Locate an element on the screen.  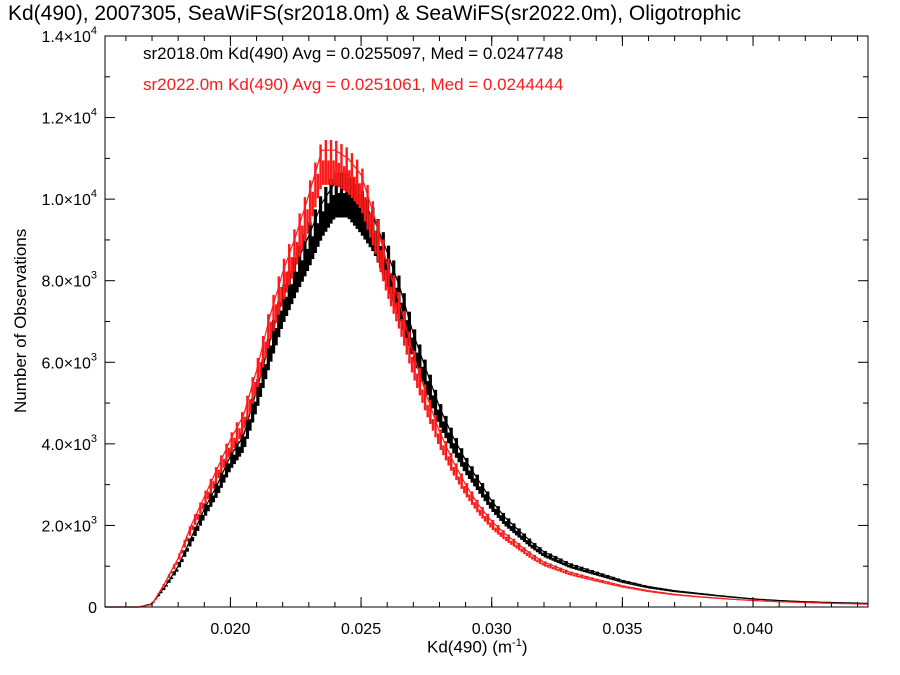
y-axis-label: Number of Observations is located at coordinates (20, 320).